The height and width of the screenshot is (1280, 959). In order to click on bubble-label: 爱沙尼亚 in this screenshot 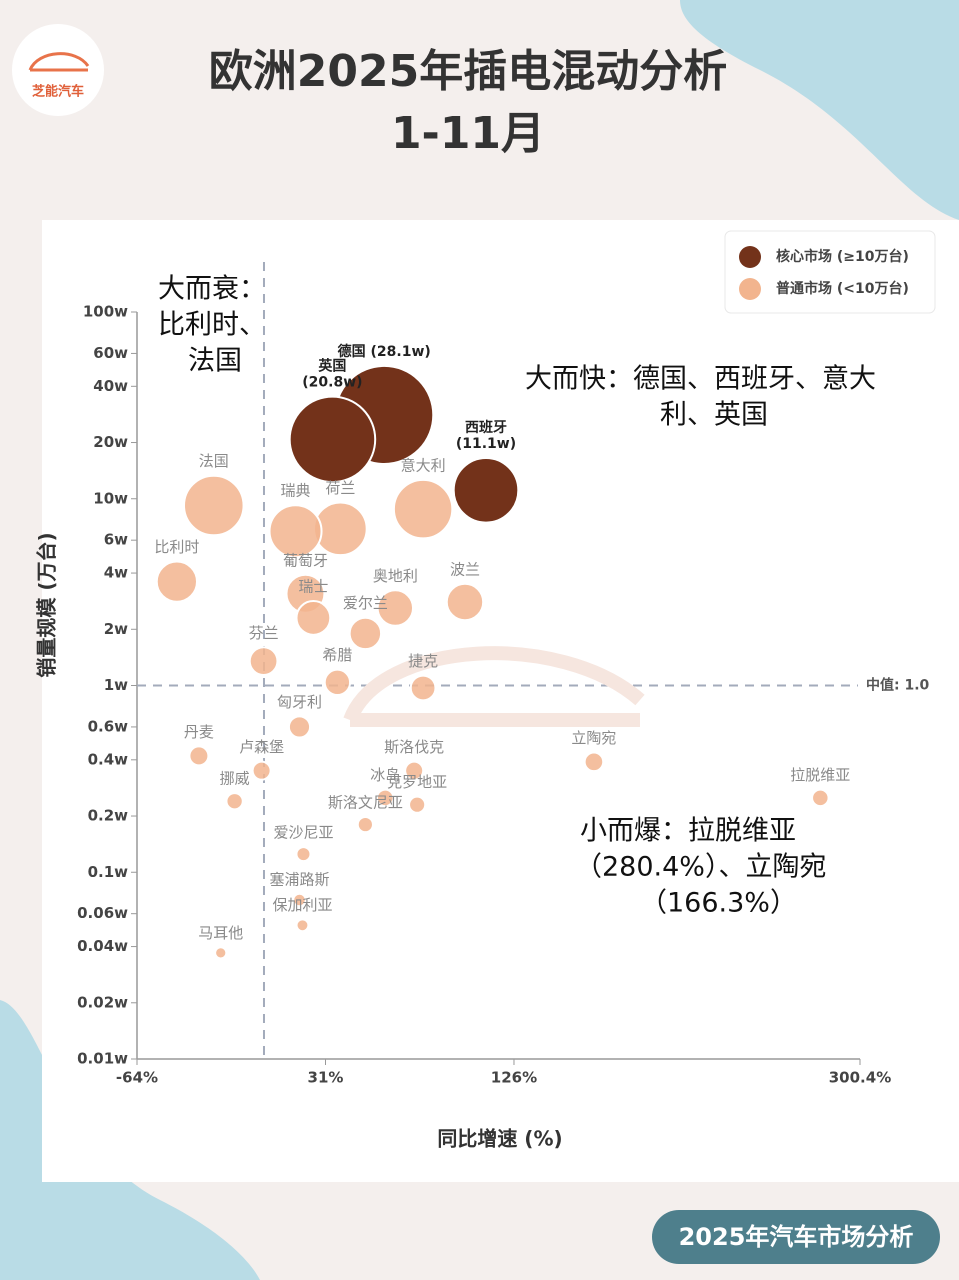, I will do `click(303, 833)`.